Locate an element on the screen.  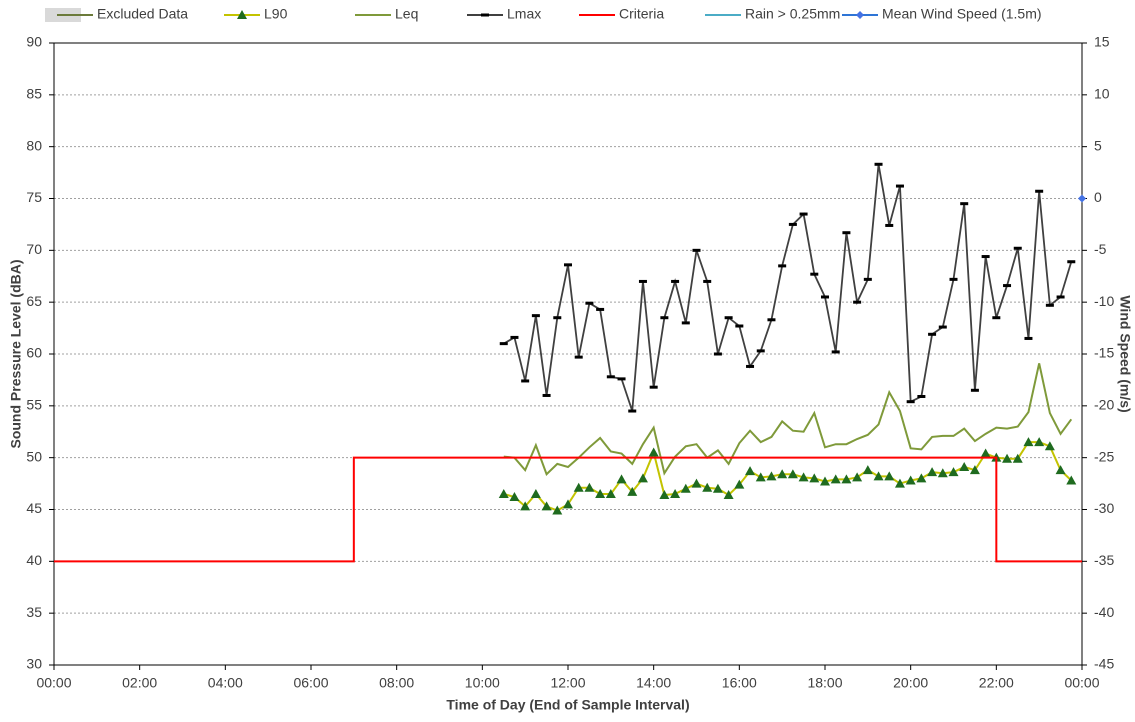
y2-tick-label: 10 is located at coordinates (1102, 94).